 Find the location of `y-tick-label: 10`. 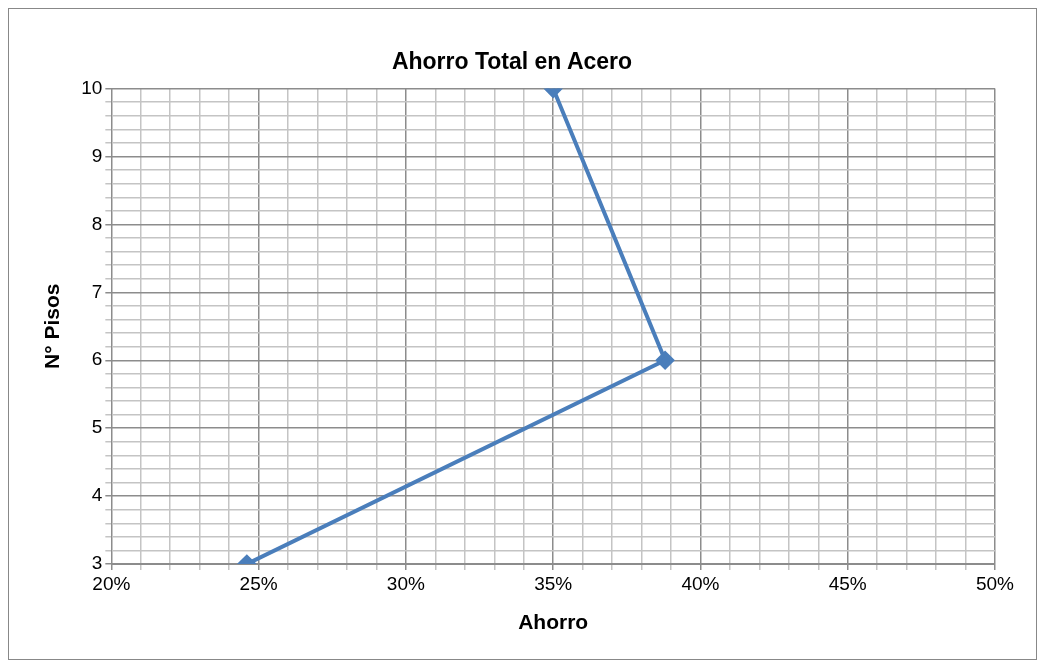

y-tick-label: 10 is located at coordinates (92, 87).